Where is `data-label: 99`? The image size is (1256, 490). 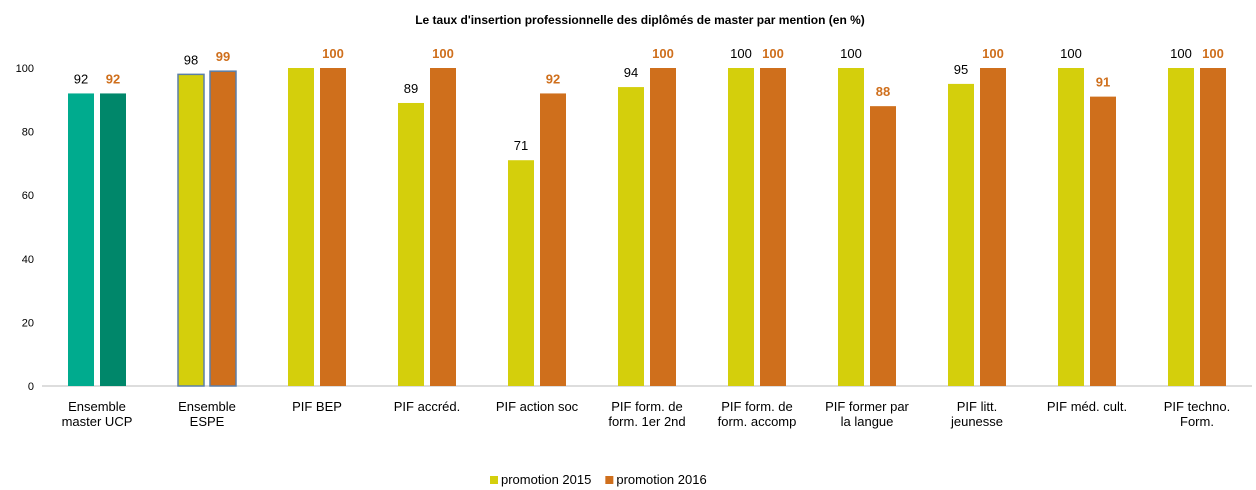 data-label: 99 is located at coordinates (223, 56).